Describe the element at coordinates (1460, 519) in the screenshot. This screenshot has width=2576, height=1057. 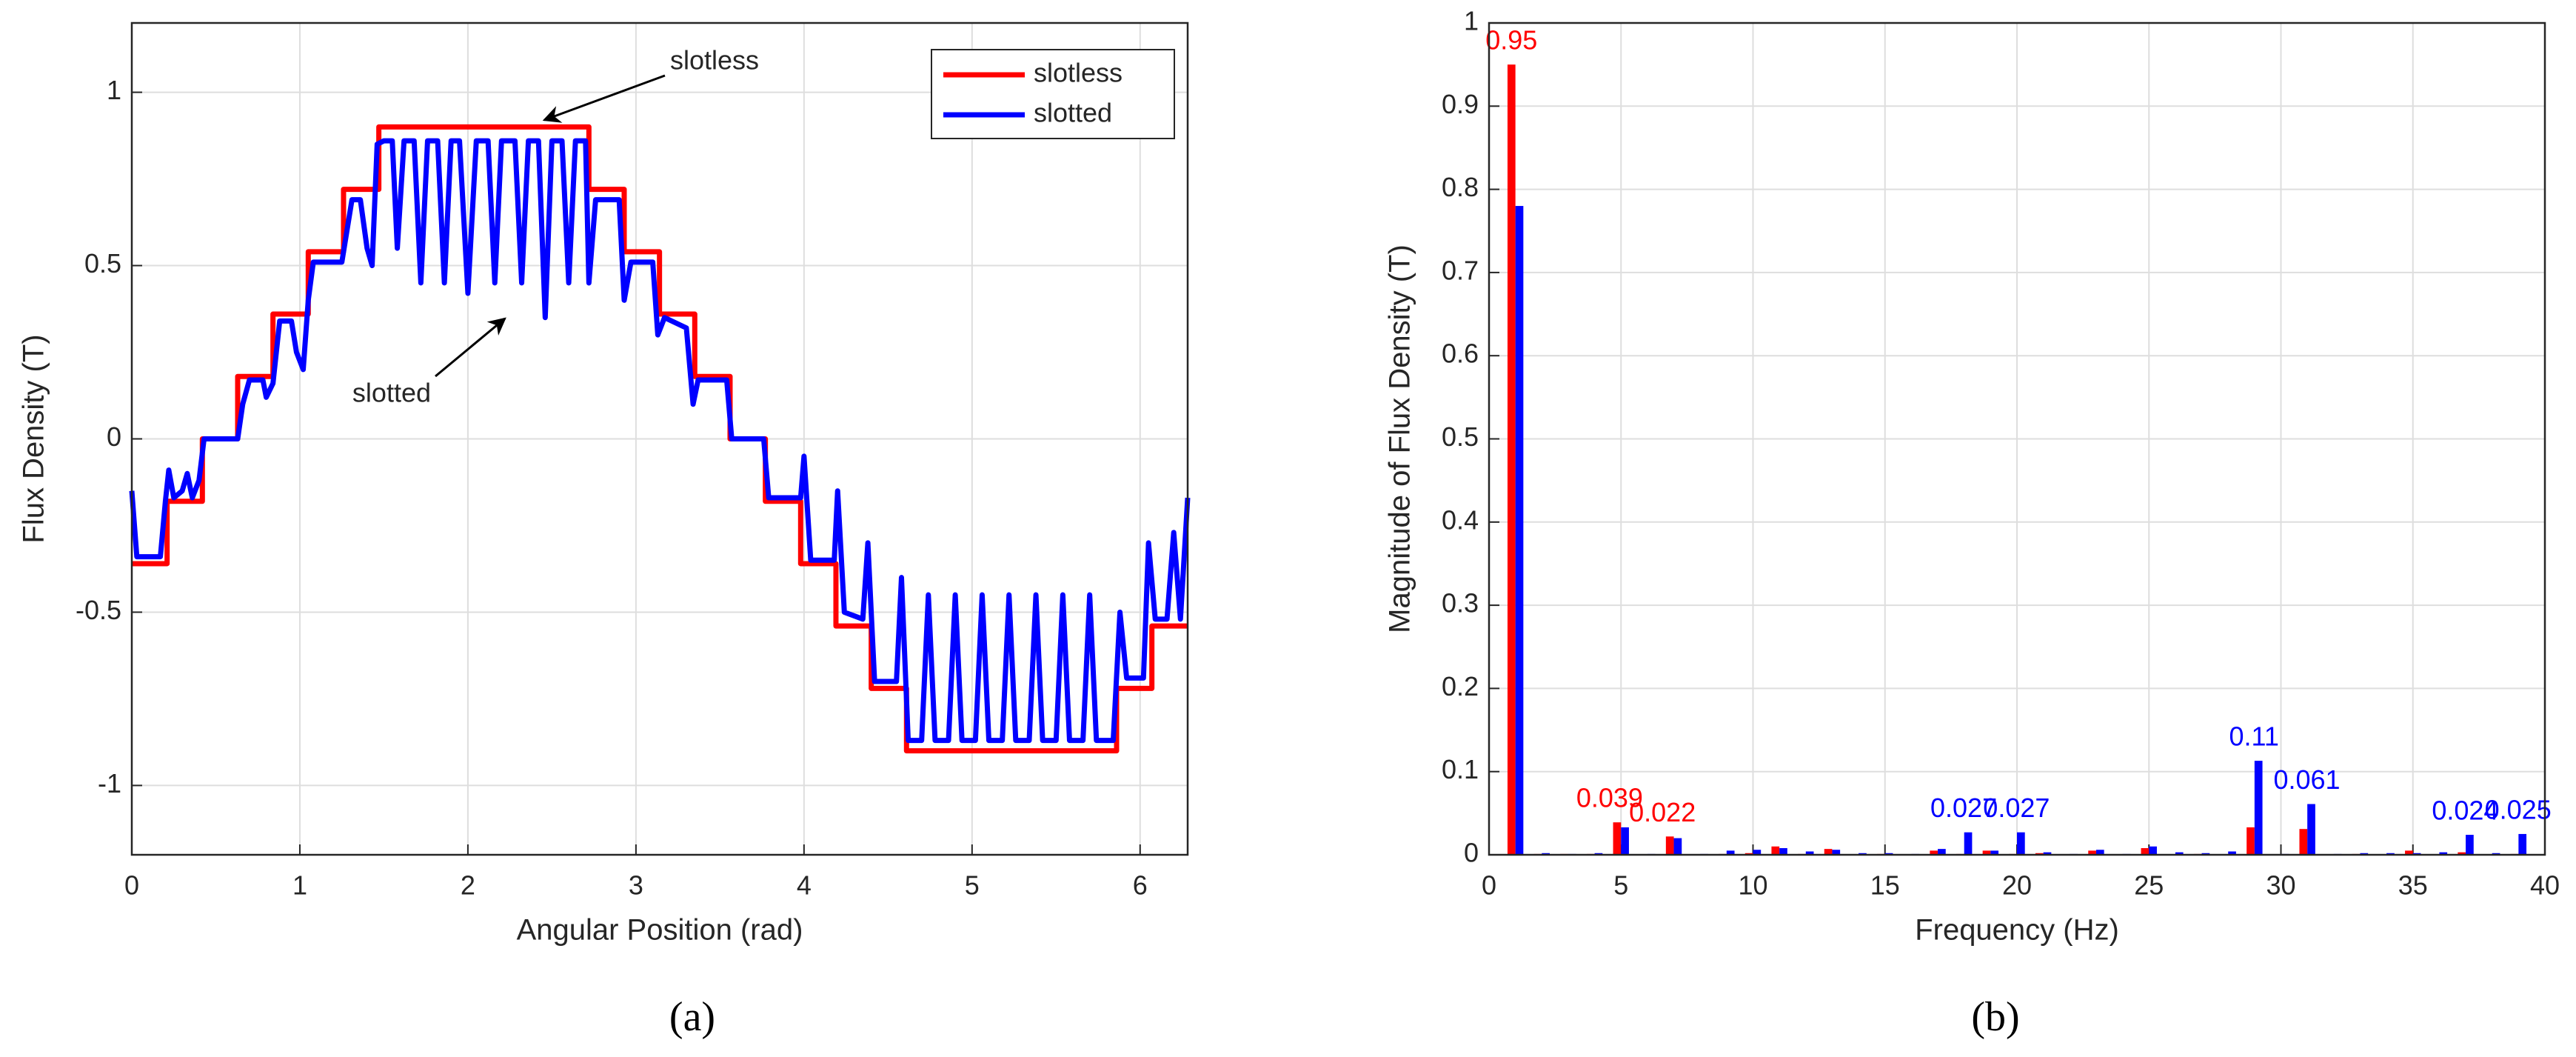
I see `y-tick-label: 0.4` at that location.